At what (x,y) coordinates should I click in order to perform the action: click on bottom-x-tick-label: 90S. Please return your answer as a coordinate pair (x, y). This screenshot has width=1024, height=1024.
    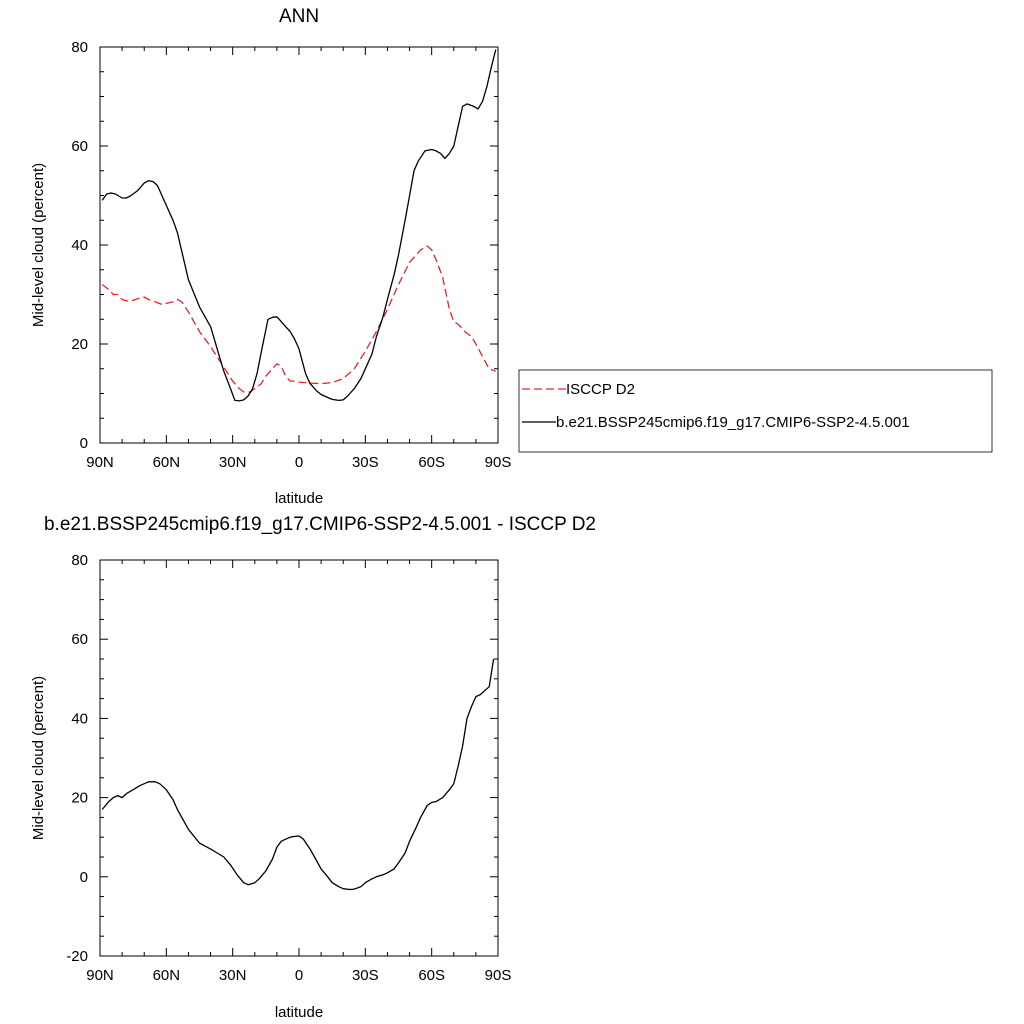
    Looking at the image, I should click on (498, 975).